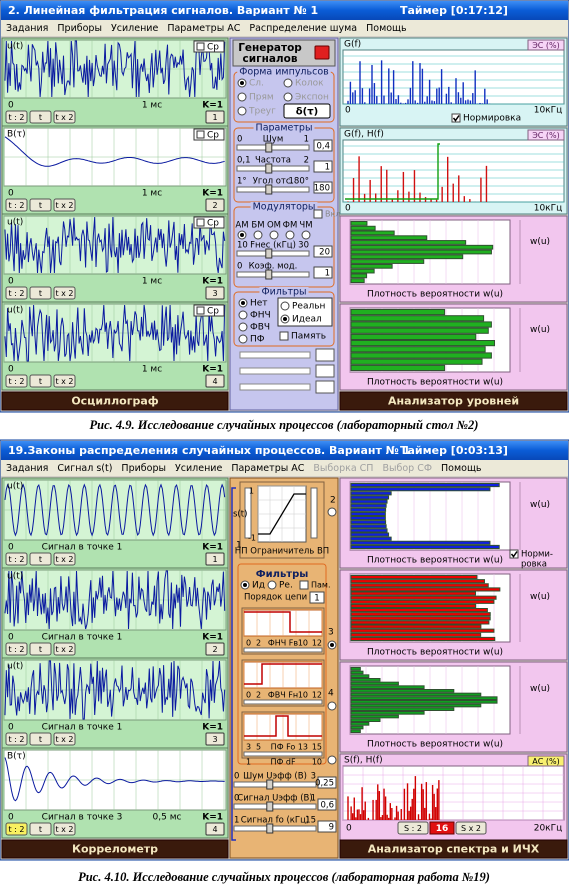 The image size is (569, 891). I want to click on label: Экспон, so click(312, 98).